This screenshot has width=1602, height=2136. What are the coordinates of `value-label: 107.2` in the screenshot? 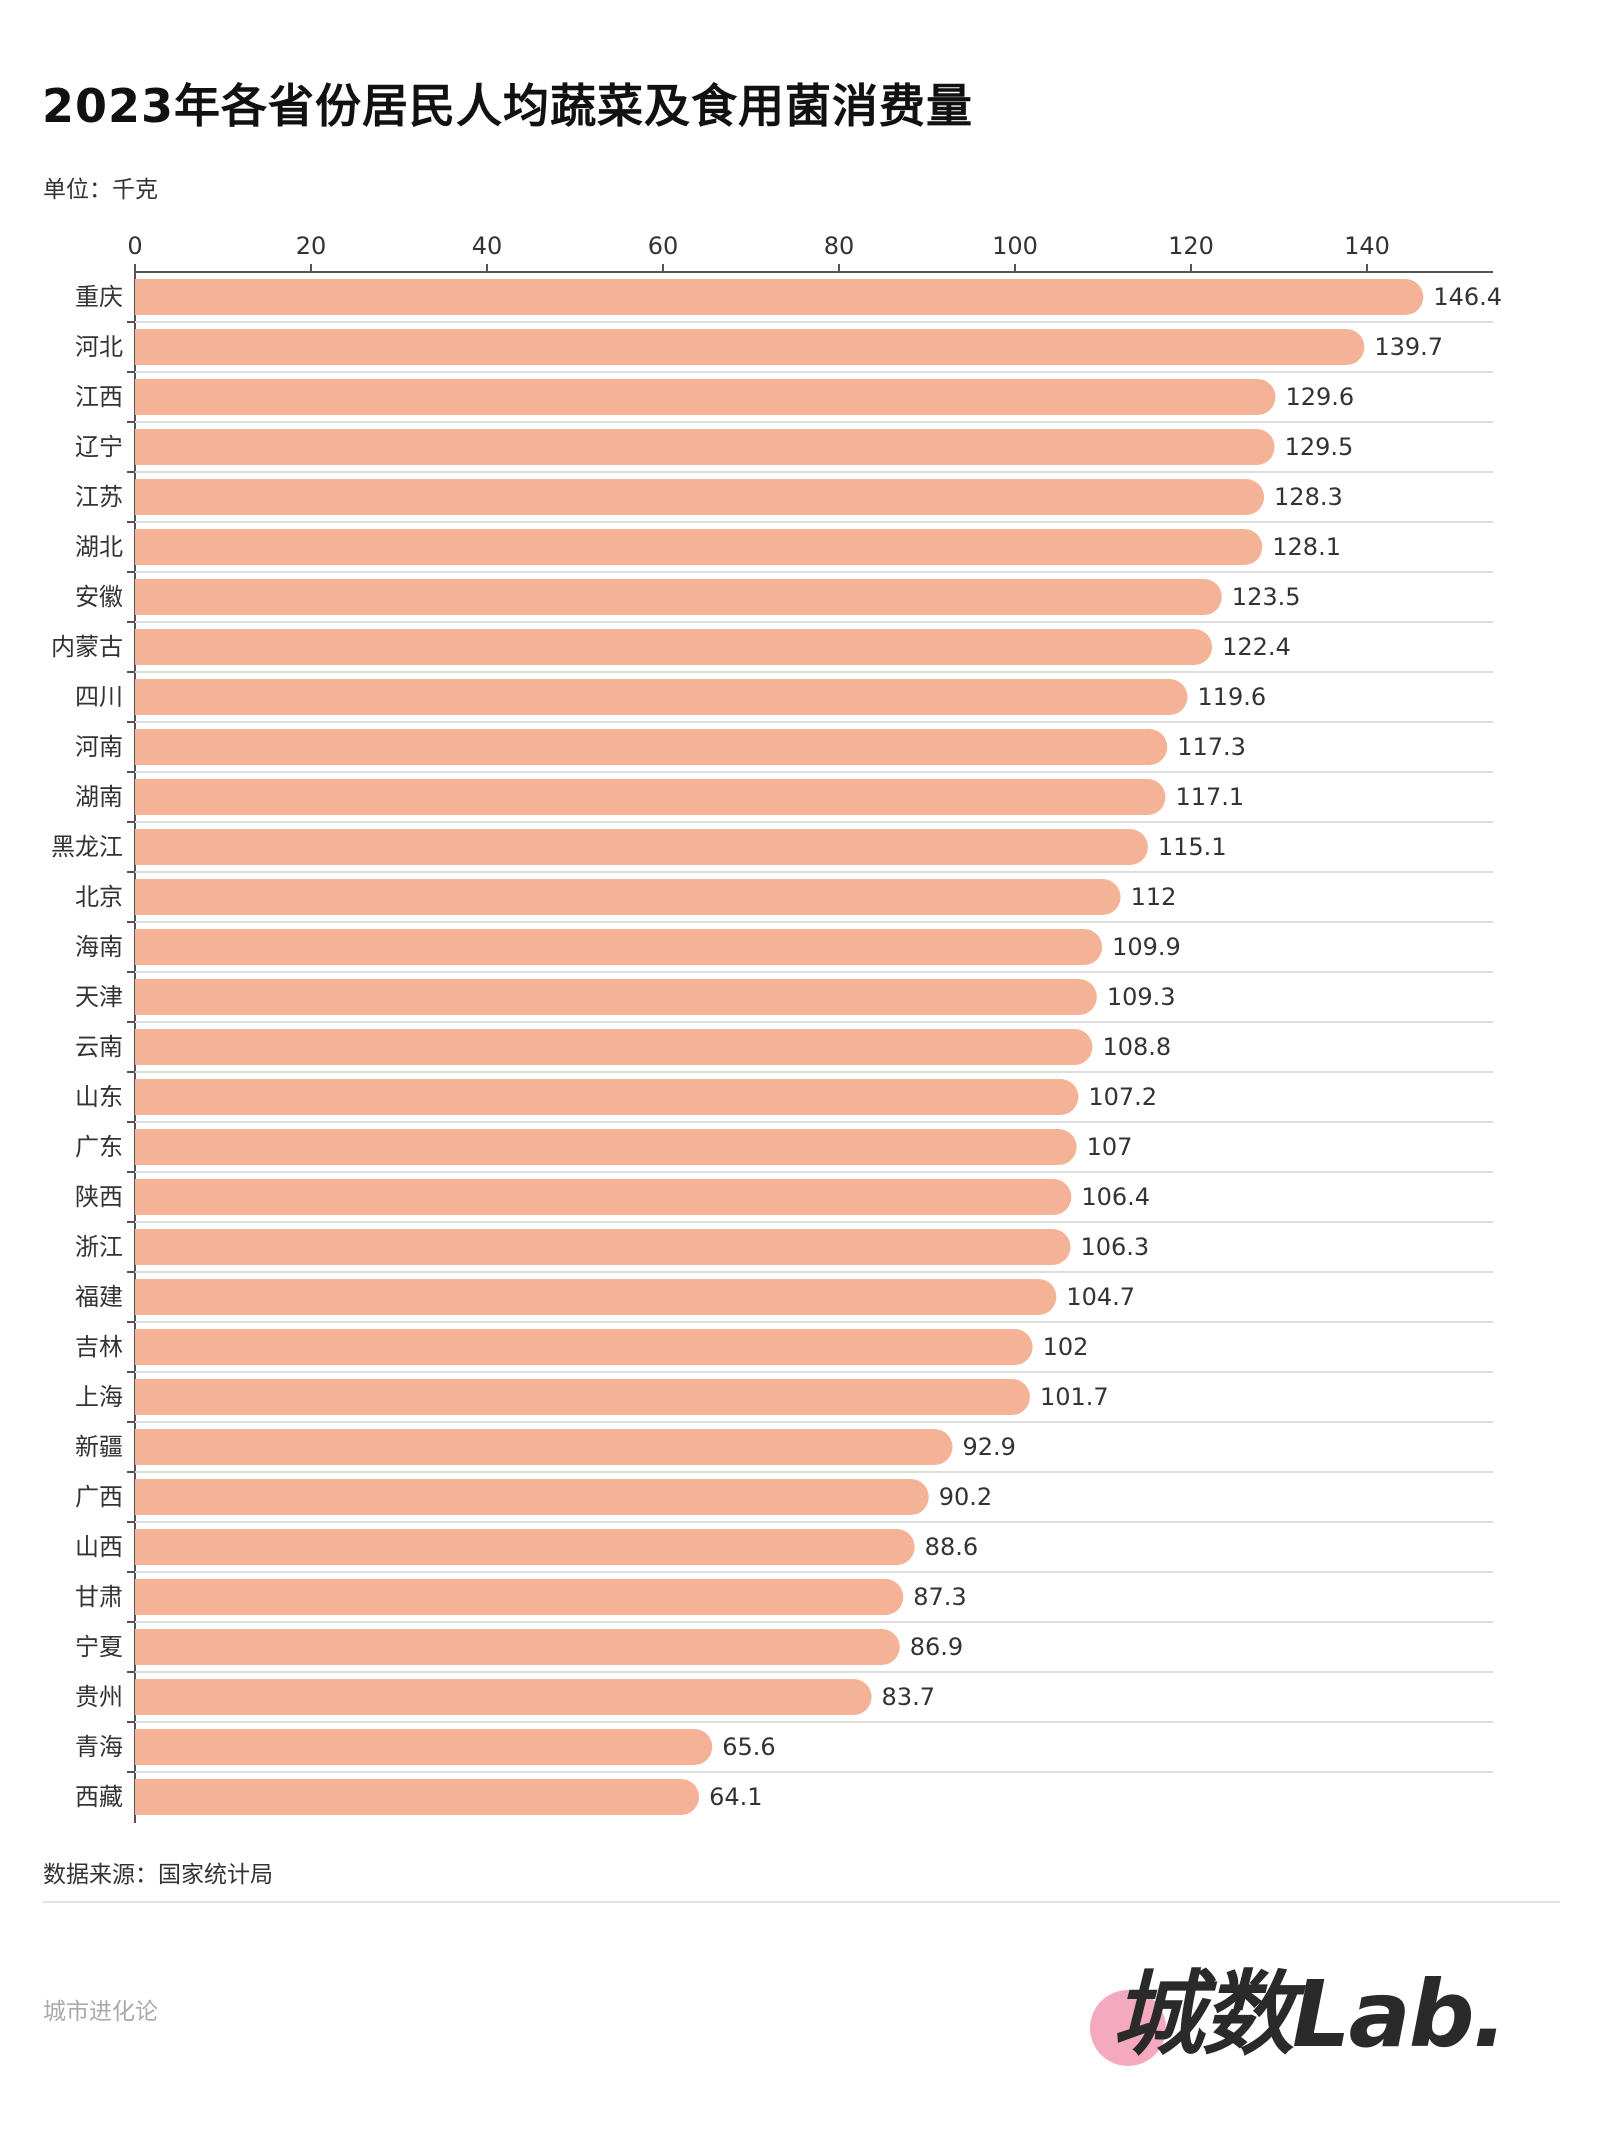 It's located at (1122, 1097).